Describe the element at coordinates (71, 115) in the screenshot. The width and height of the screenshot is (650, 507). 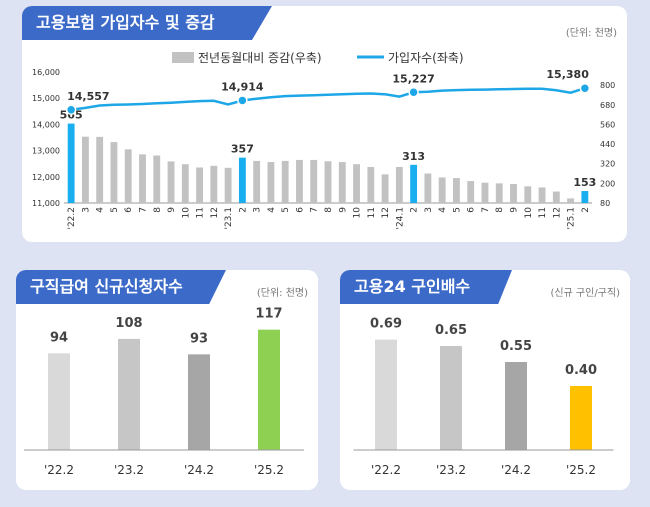
I see `change-bar-label: 565` at that location.